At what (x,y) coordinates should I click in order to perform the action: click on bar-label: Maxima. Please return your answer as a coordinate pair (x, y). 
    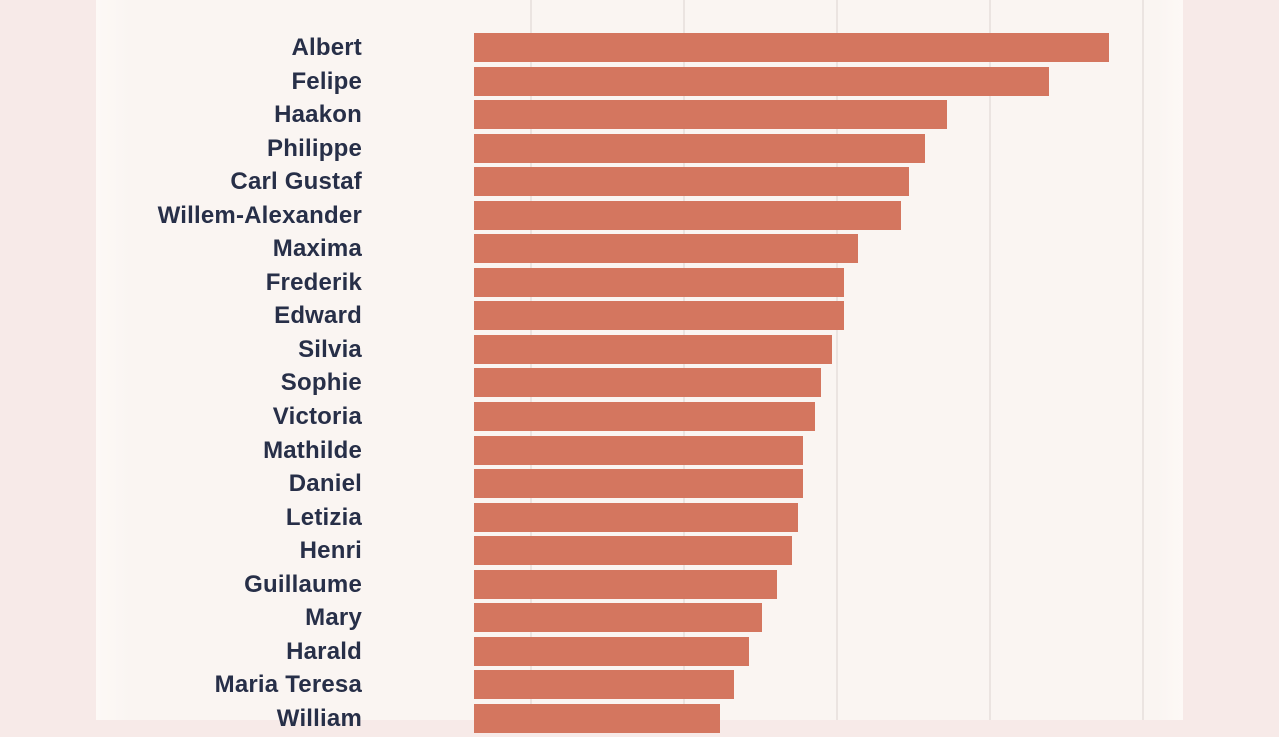
    Looking at the image, I should click on (317, 249).